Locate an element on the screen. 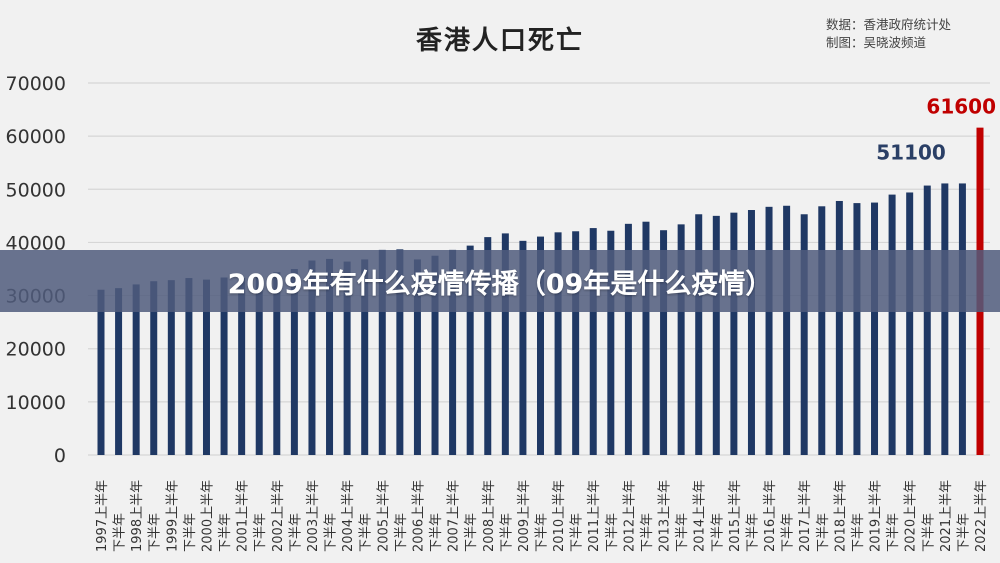  x-tick-label: 2000上半年 is located at coordinates (207, 516).